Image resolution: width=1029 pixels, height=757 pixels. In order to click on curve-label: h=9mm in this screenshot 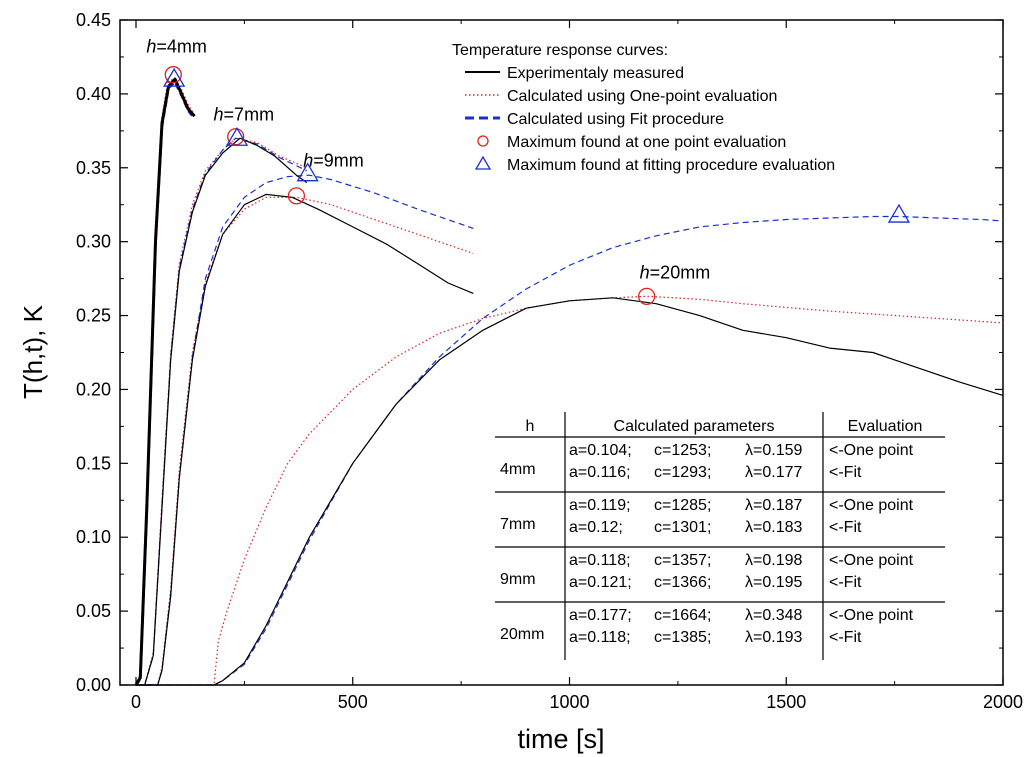, I will do `click(333, 160)`.